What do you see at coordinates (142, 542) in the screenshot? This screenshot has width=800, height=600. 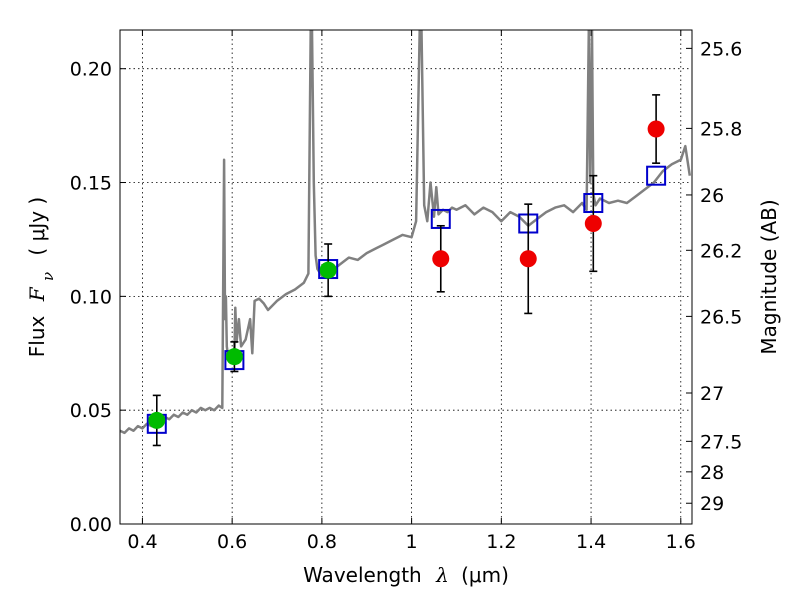 I see `x-tick-label: 0.4` at bounding box center [142, 542].